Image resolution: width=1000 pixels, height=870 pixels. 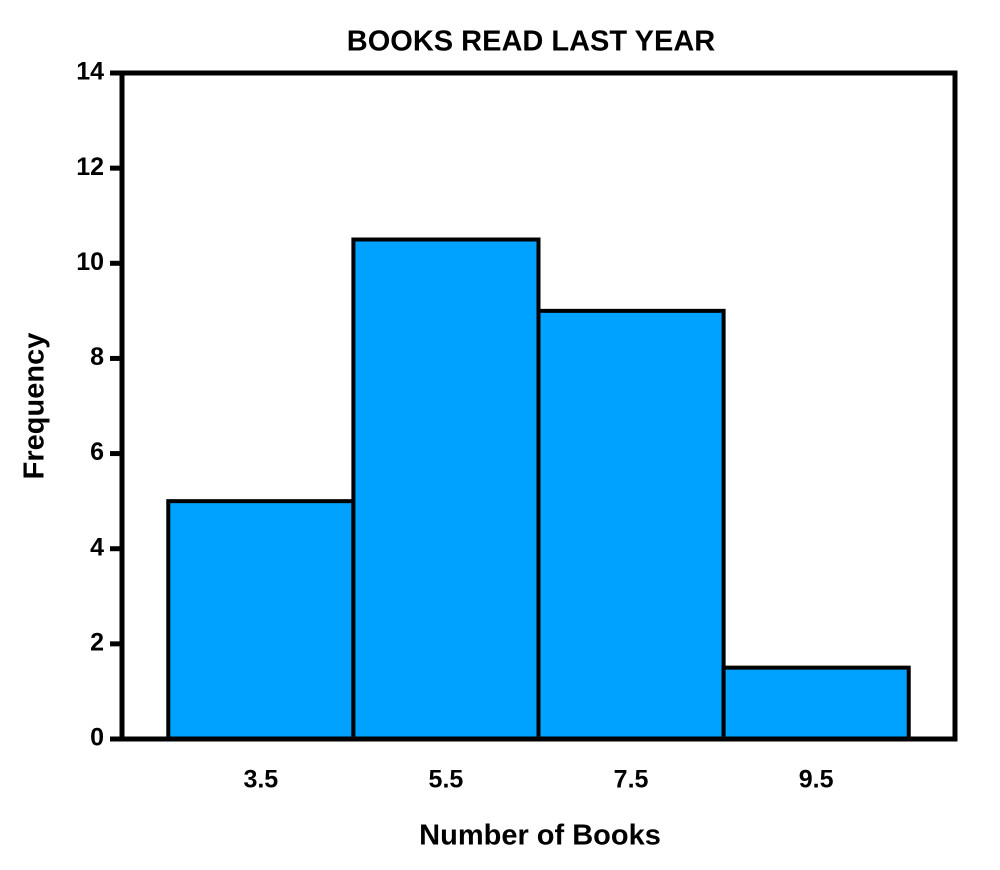 What do you see at coordinates (97, 547) in the screenshot?
I see `y-tick-label: 4` at bounding box center [97, 547].